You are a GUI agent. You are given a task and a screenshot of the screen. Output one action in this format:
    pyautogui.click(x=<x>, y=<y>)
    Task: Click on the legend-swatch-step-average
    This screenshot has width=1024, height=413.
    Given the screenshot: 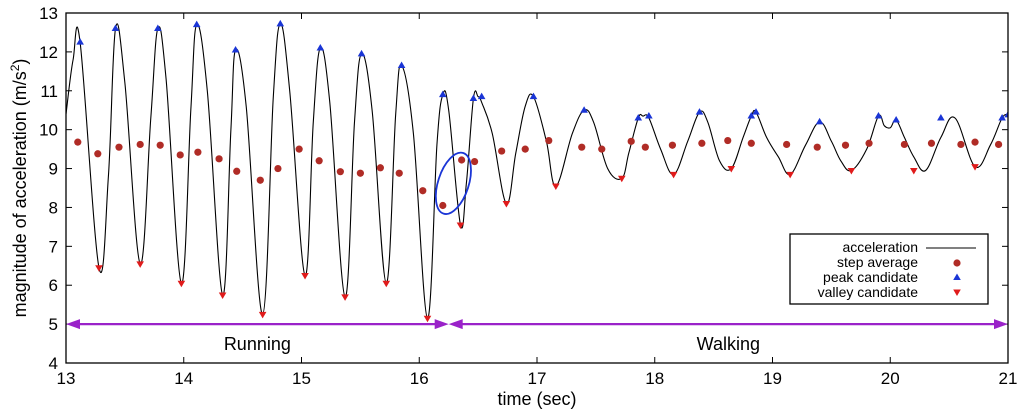 What is the action you would take?
    pyautogui.click(x=957, y=263)
    